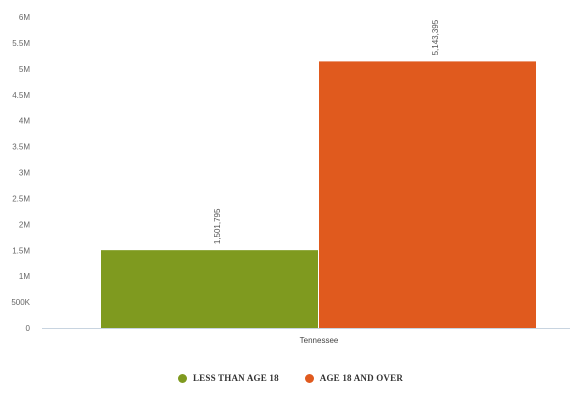 Image resolution: width=581 pixels, height=395 pixels. What do you see at coordinates (21, 250) in the screenshot?
I see `y-tick-label: 1.5M` at bounding box center [21, 250].